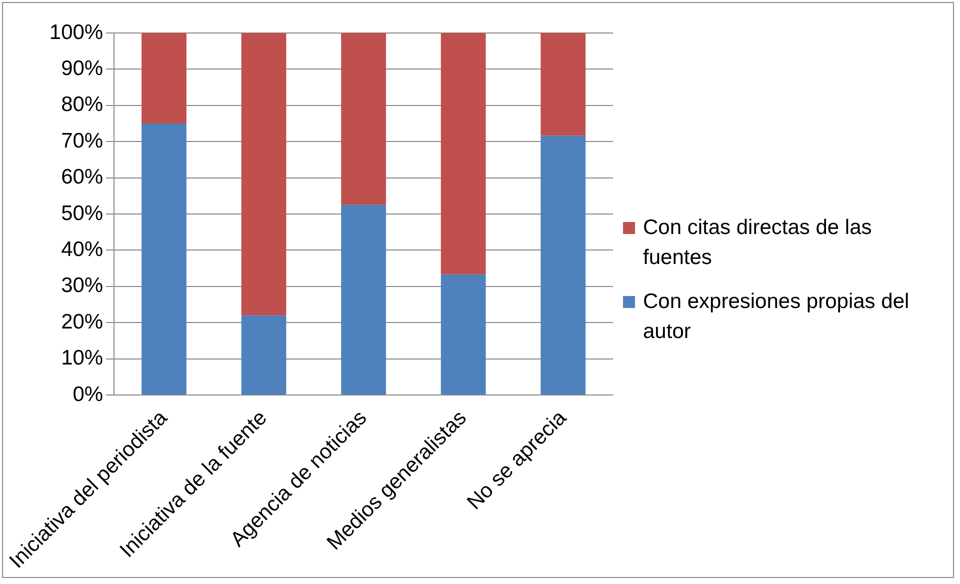 Image resolution: width=960 pixels, height=584 pixels. Describe the element at coordinates (82, 358) in the screenshot. I see `y-tick-label: 10%` at that location.